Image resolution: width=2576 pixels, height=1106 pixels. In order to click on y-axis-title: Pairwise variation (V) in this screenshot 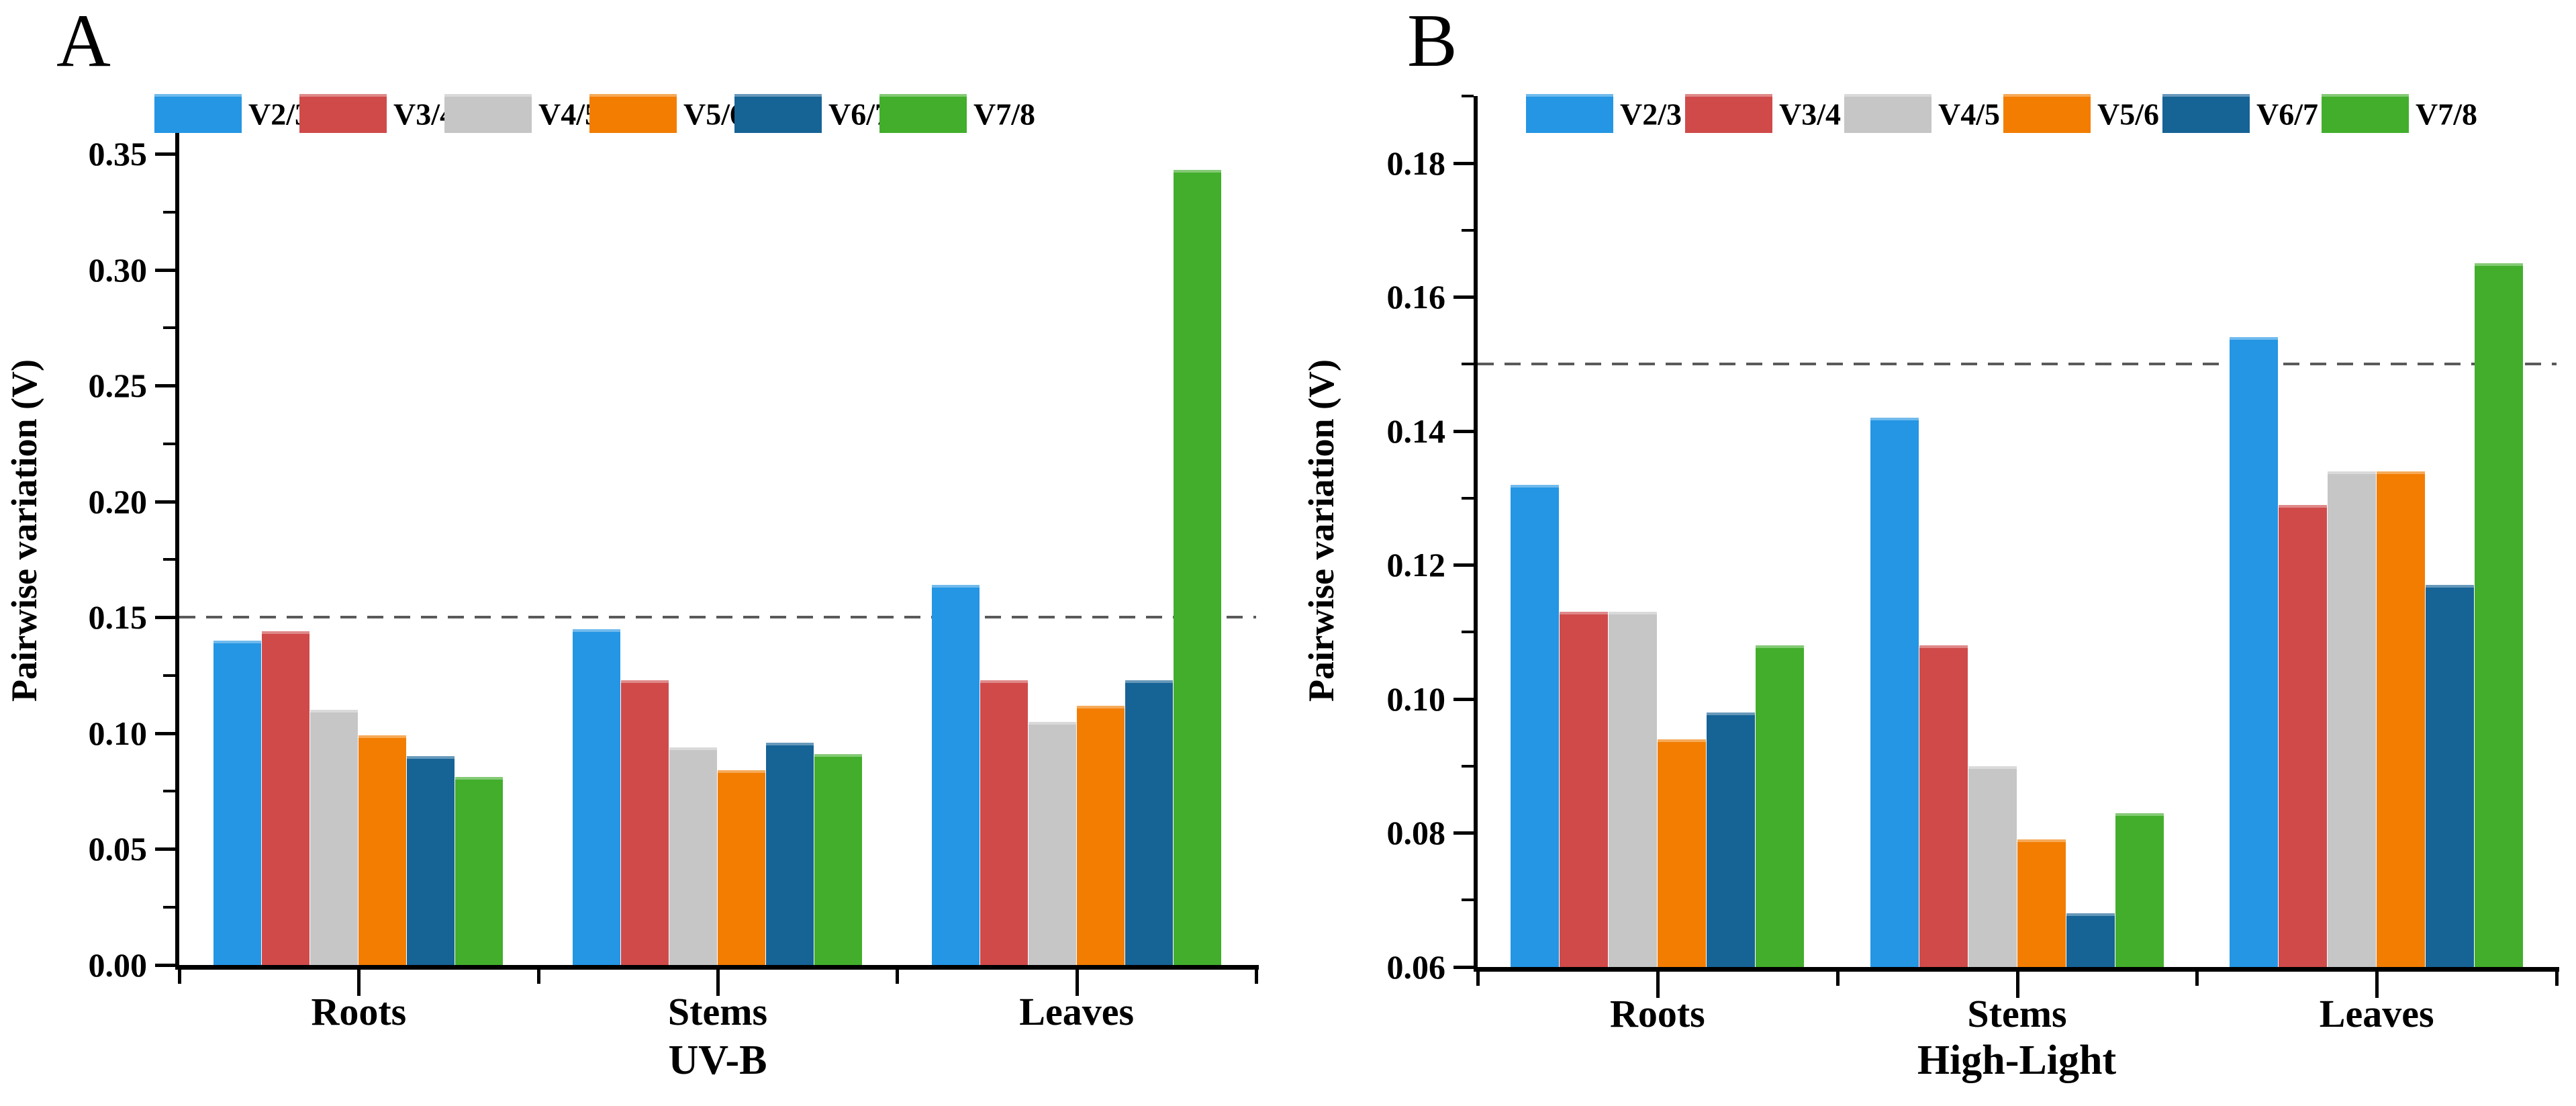, I will do `click(1321, 530)`.